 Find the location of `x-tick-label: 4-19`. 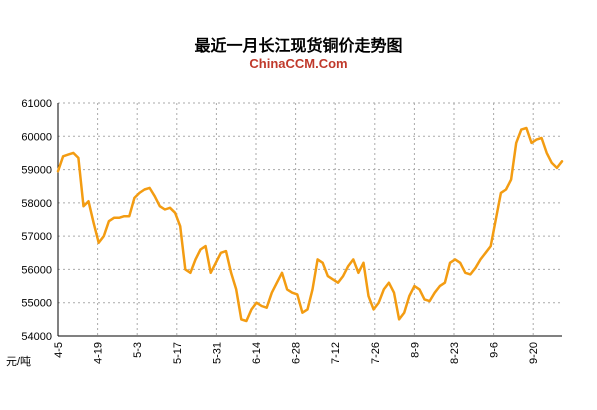

x-tick-label: 4-19 is located at coordinates (99, 353).